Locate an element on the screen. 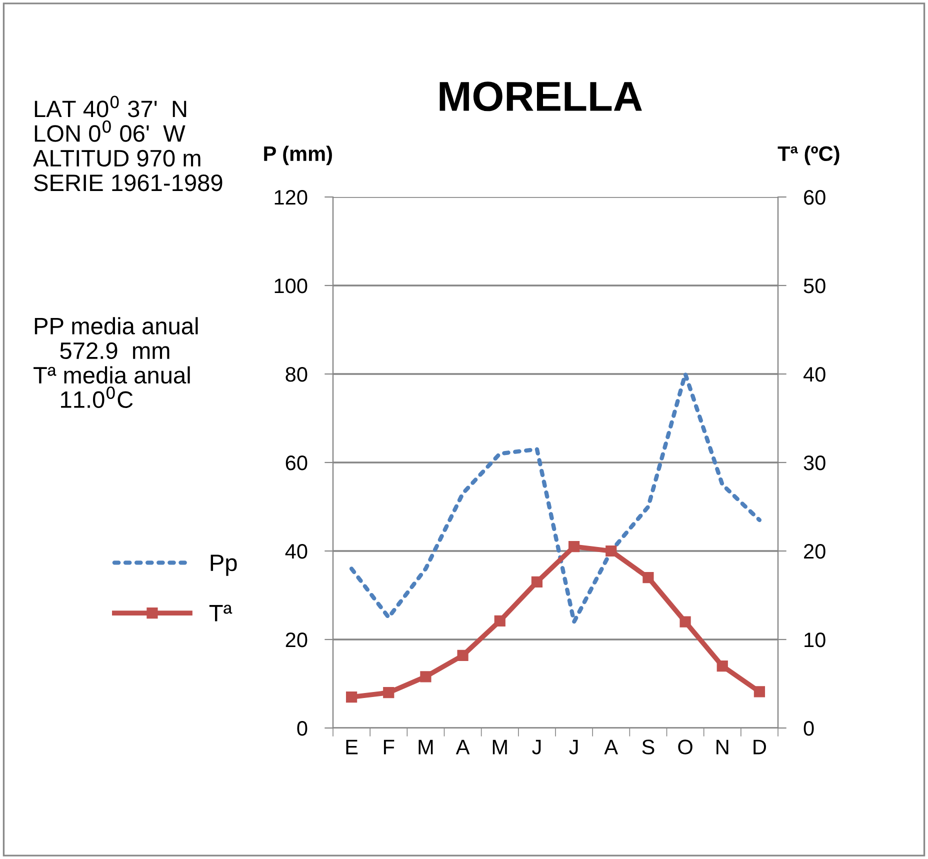 The height and width of the screenshot is (859, 928). x-tick-label: N is located at coordinates (722, 747).